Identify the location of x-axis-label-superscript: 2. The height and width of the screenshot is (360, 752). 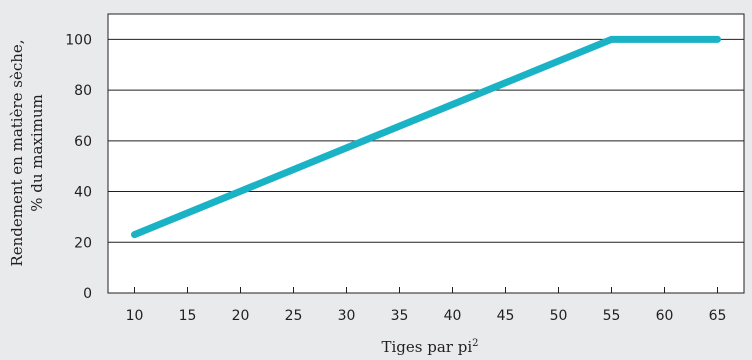
(475, 343).